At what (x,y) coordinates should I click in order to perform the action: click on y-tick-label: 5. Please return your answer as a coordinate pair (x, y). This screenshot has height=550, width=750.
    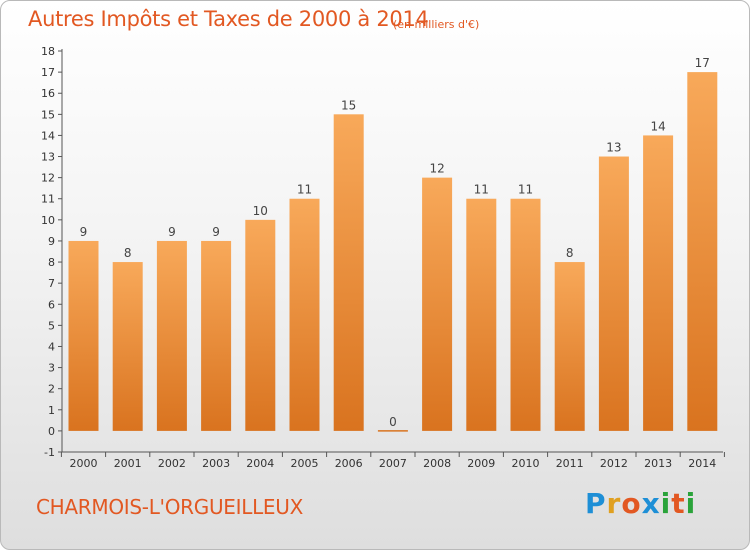
    Looking at the image, I should click on (51, 325).